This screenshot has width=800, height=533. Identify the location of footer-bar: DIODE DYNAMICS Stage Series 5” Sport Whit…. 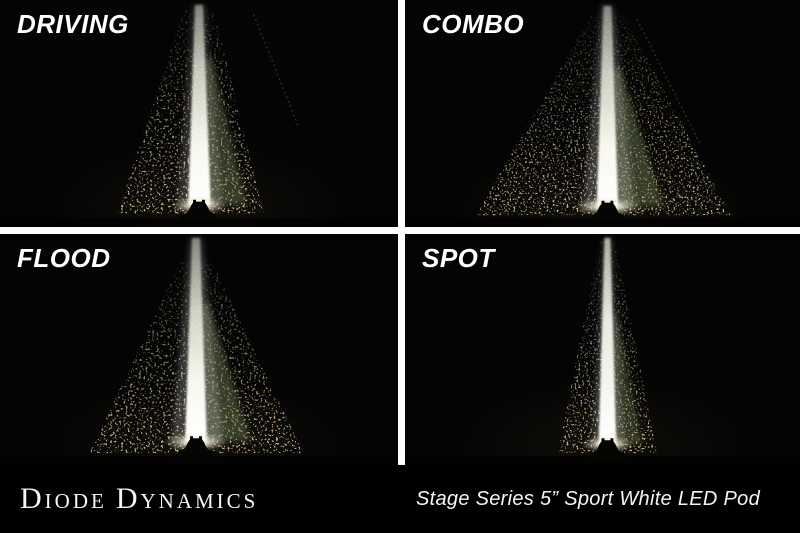
(400, 499).